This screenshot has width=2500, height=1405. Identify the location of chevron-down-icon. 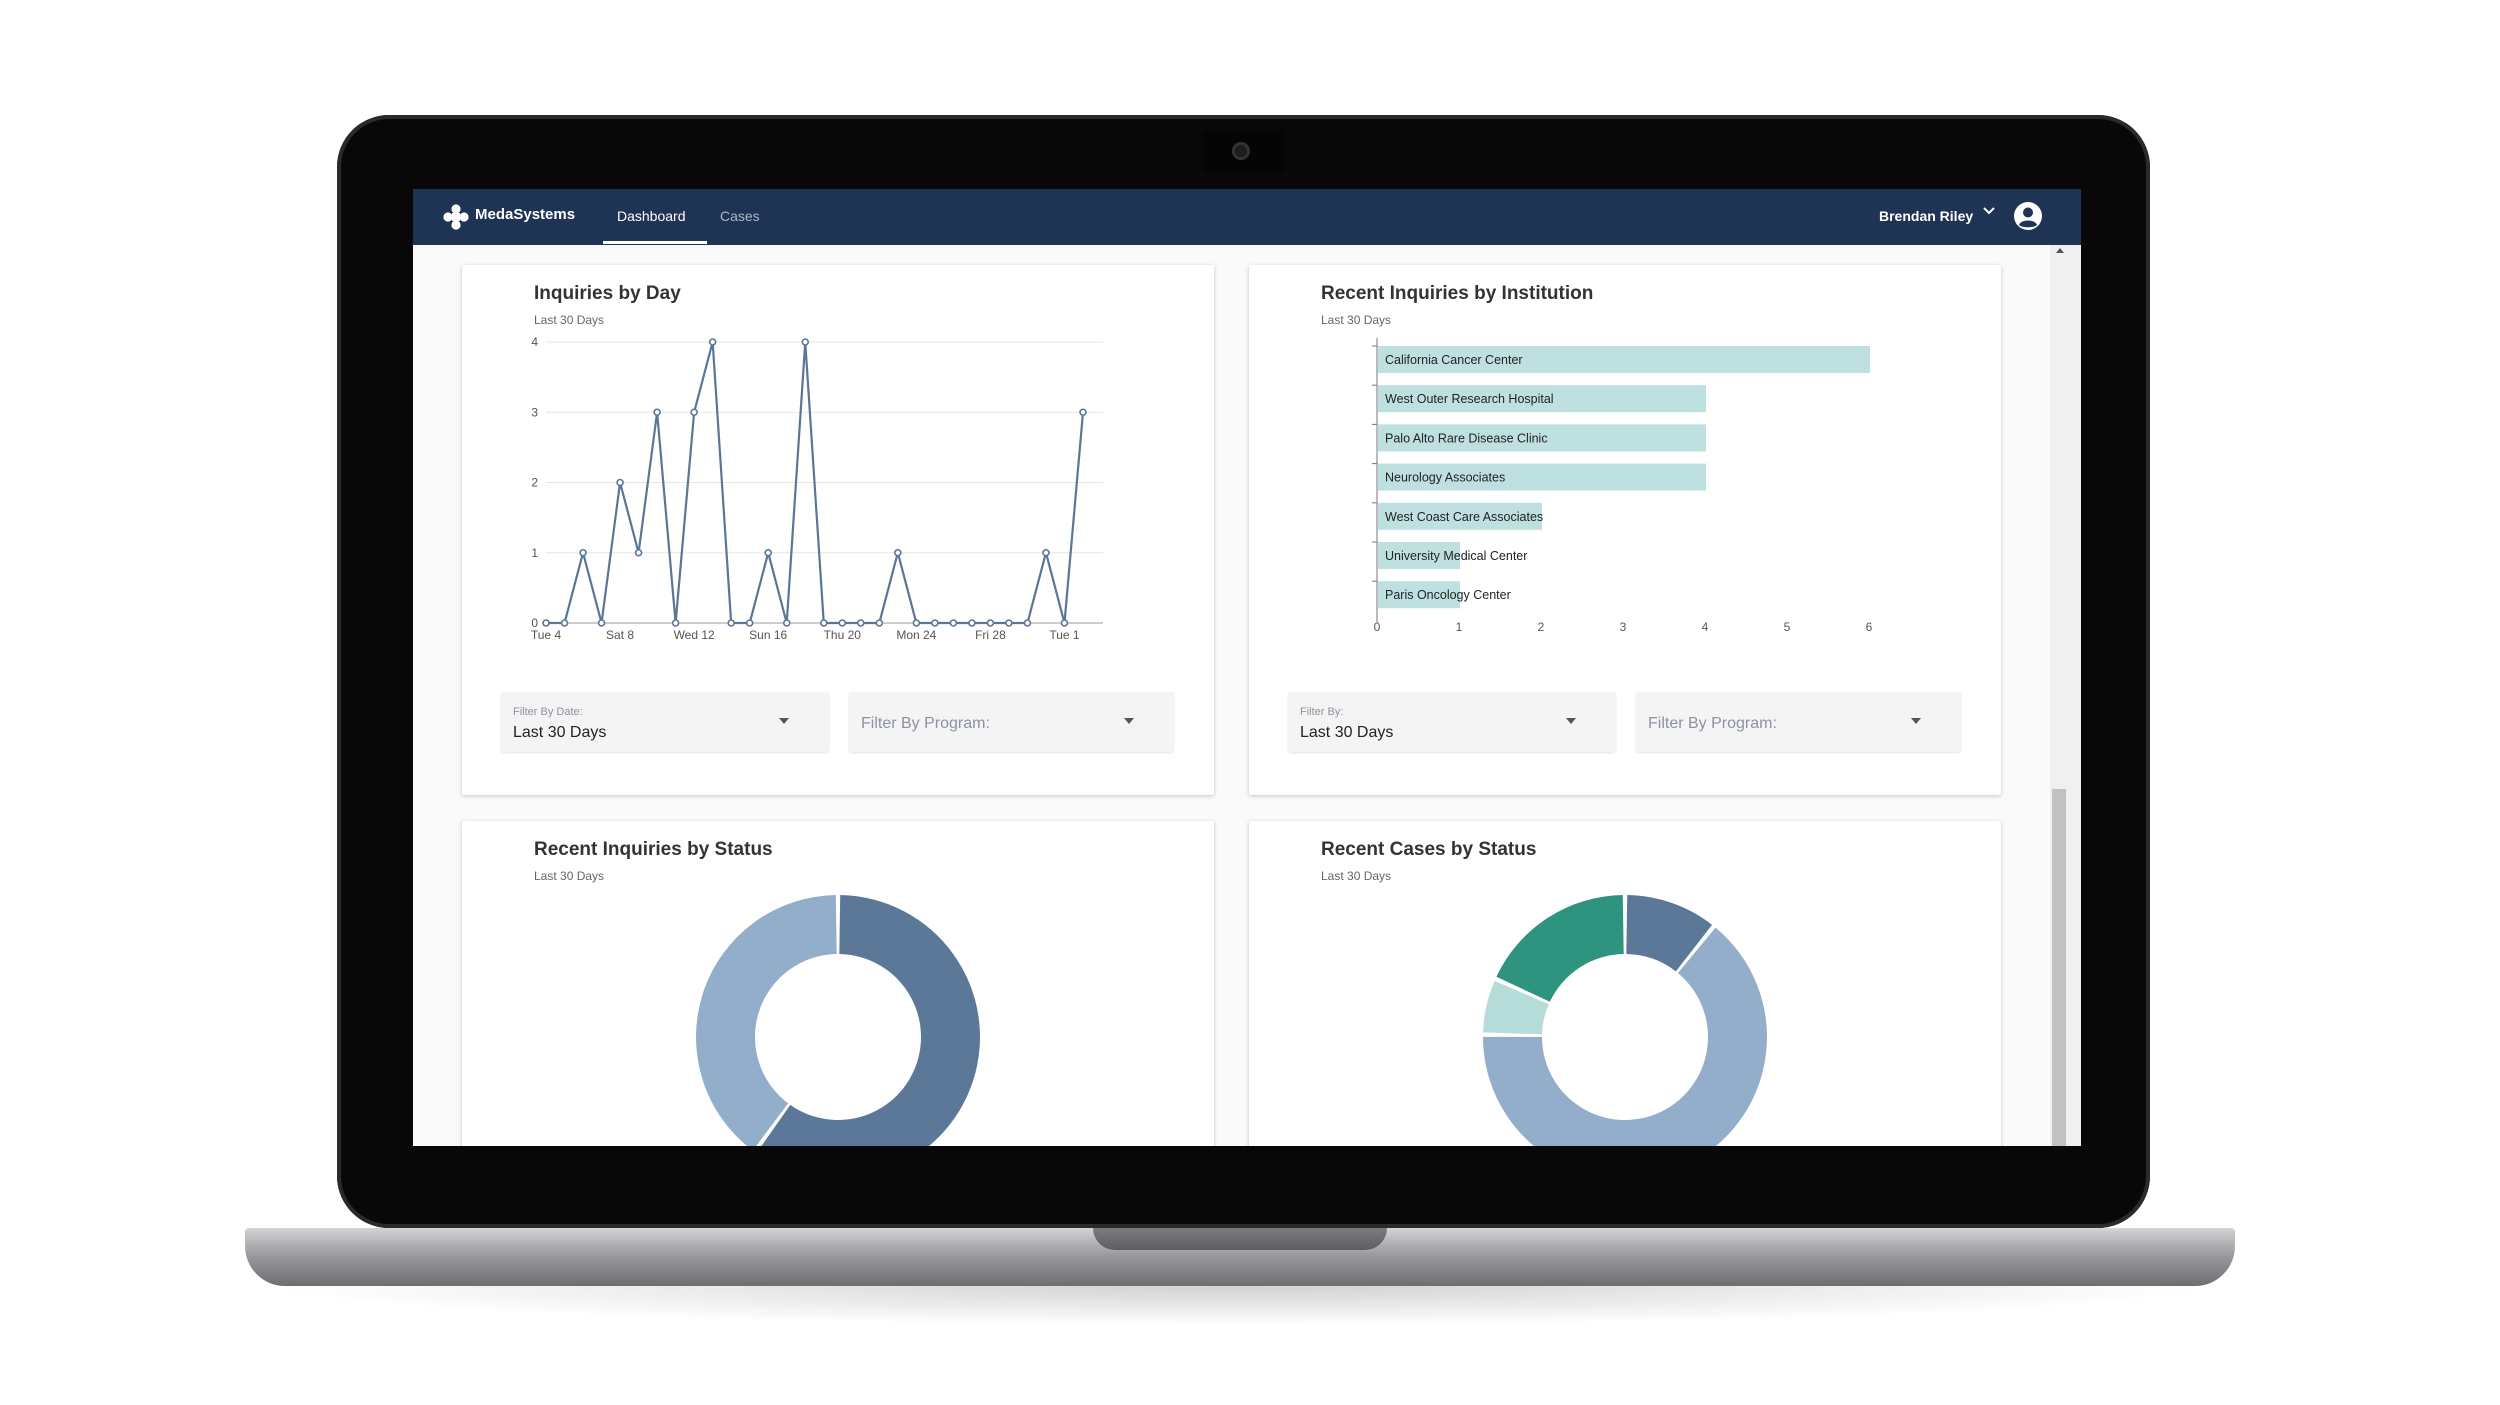
(1989, 211).